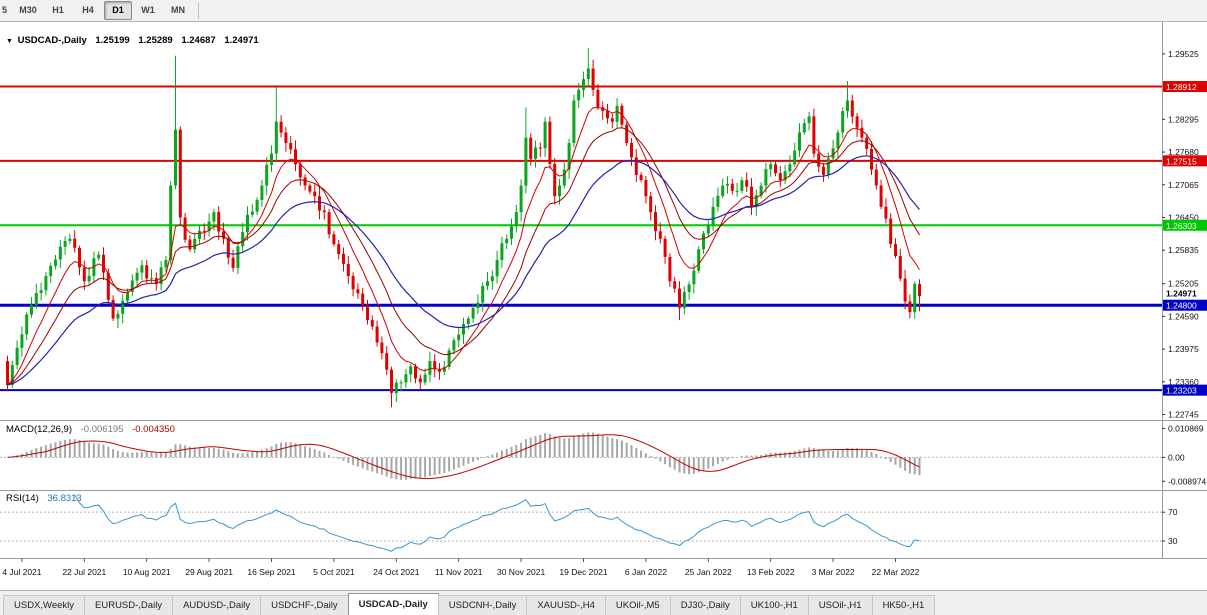 This screenshot has width=1207, height=615. I want to click on svg-text: 70, so click(1173, 512).